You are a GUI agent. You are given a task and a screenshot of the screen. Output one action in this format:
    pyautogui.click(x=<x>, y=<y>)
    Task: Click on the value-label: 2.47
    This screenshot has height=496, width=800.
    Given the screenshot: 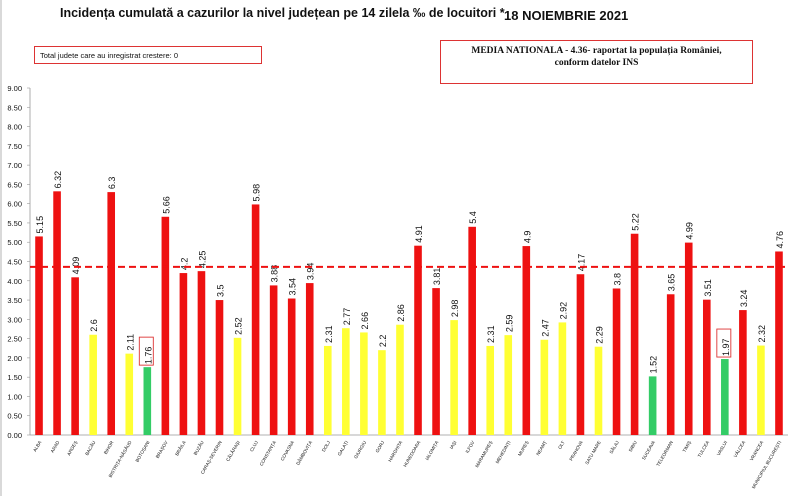 What is the action you would take?
    pyautogui.click(x=545, y=328)
    